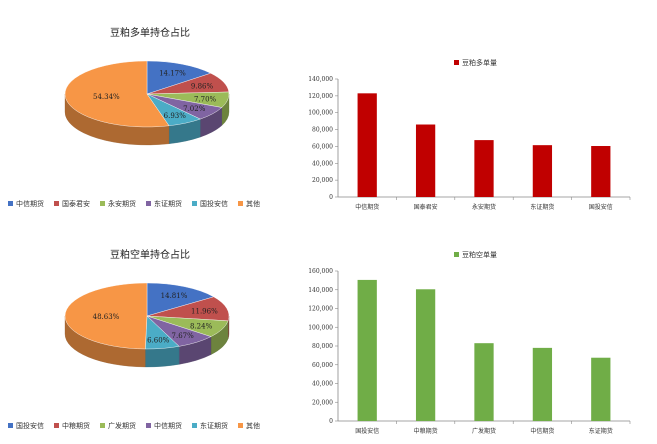 The height and width of the screenshot is (444, 657). Describe the element at coordinates (479, 254) in the screenshot. I see `legend-label: 豆粕空单量` at that location.